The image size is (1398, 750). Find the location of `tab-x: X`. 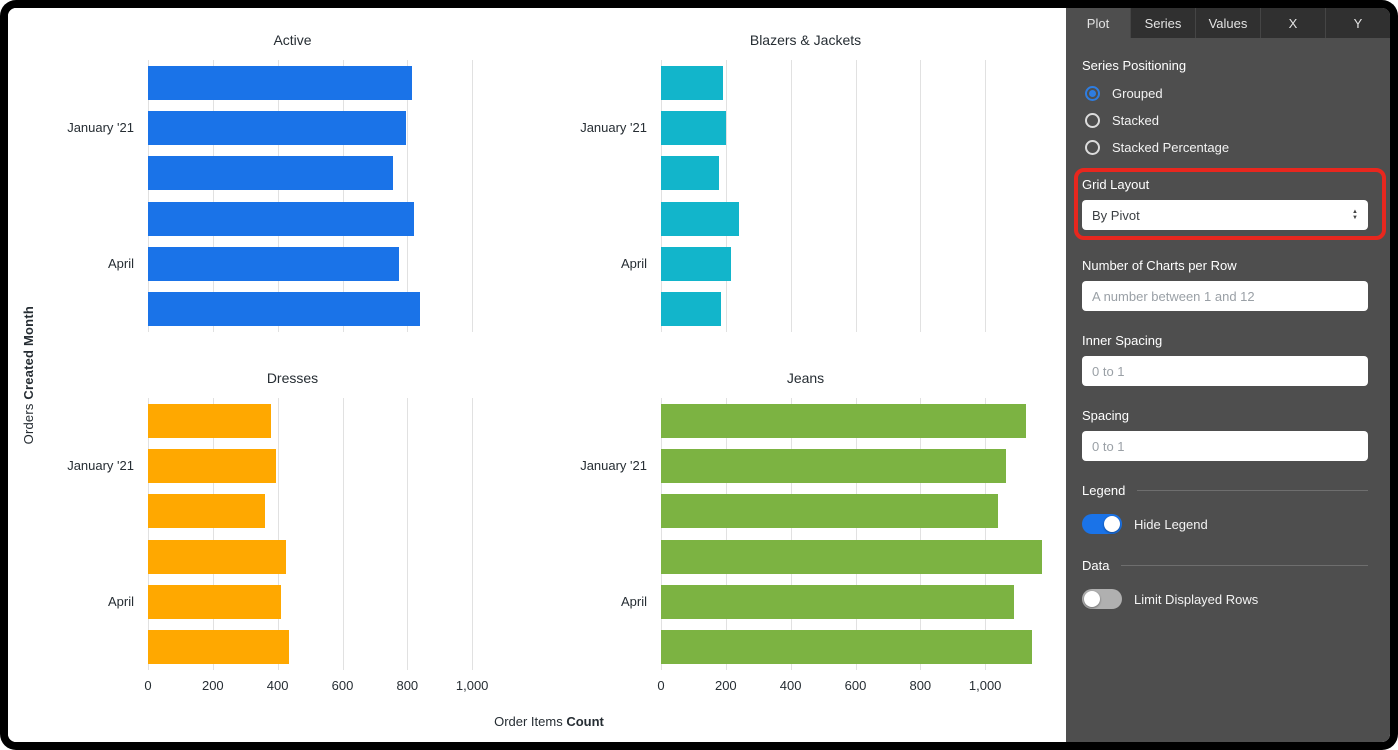

tab-x: X is located at coordinates (1293, 23).